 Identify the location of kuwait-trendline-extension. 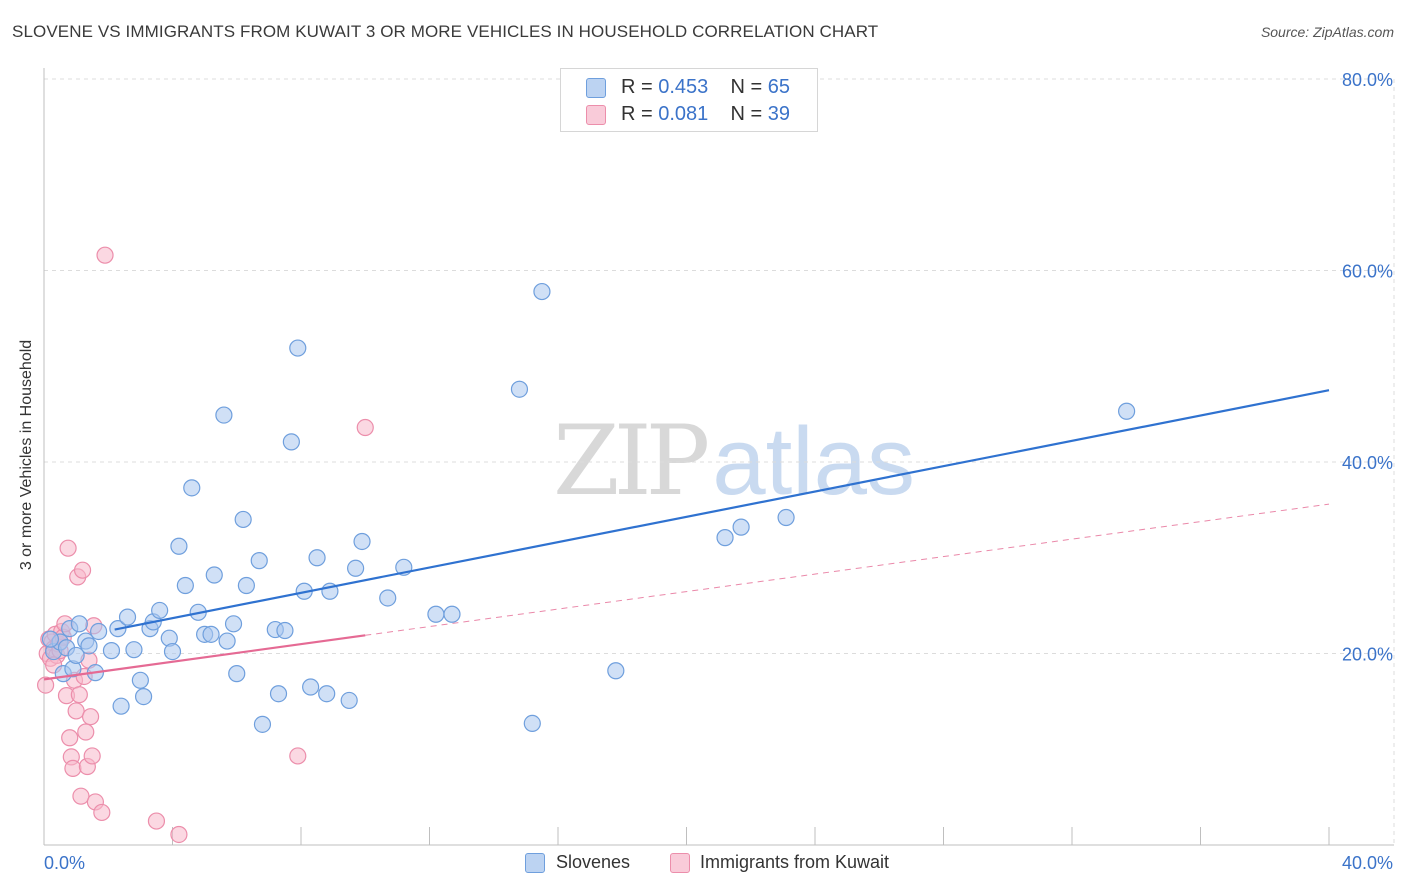
(847, 569).